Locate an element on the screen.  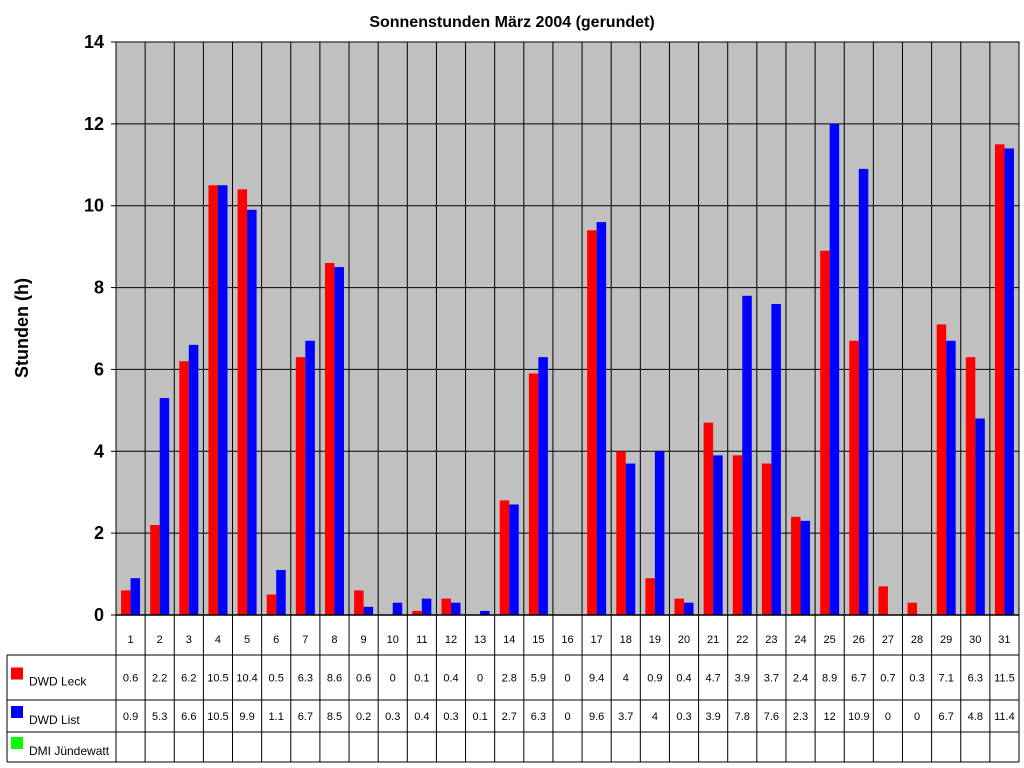
x-tick-label: 25 is located at coordinates (830, 640).